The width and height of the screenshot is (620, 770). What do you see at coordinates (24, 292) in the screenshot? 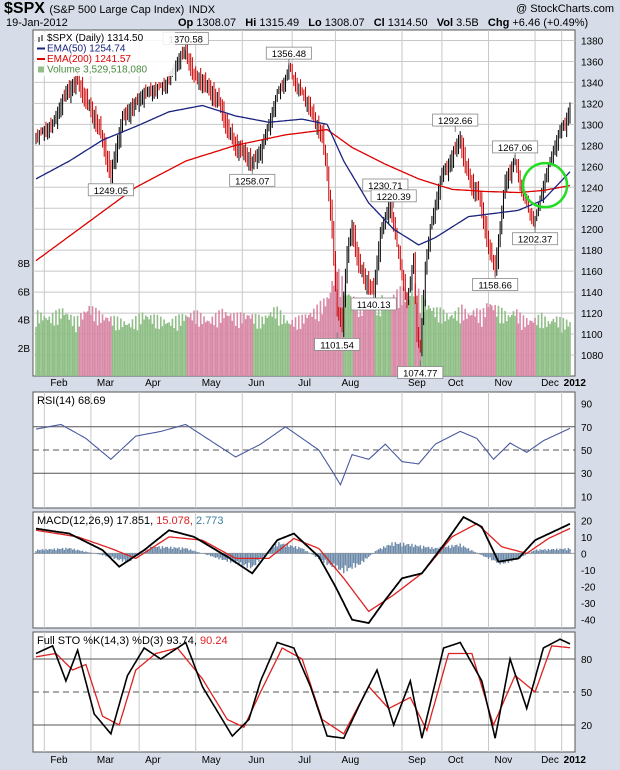
I see `volume-tick-label: 6B` at bounding box center [24, 292].